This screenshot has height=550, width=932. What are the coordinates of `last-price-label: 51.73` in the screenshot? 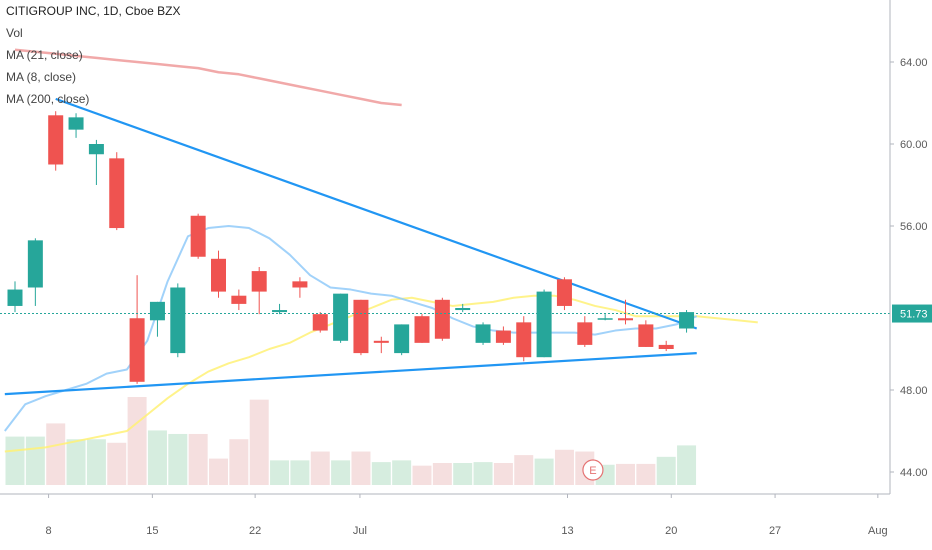 It's located at (914, 315).